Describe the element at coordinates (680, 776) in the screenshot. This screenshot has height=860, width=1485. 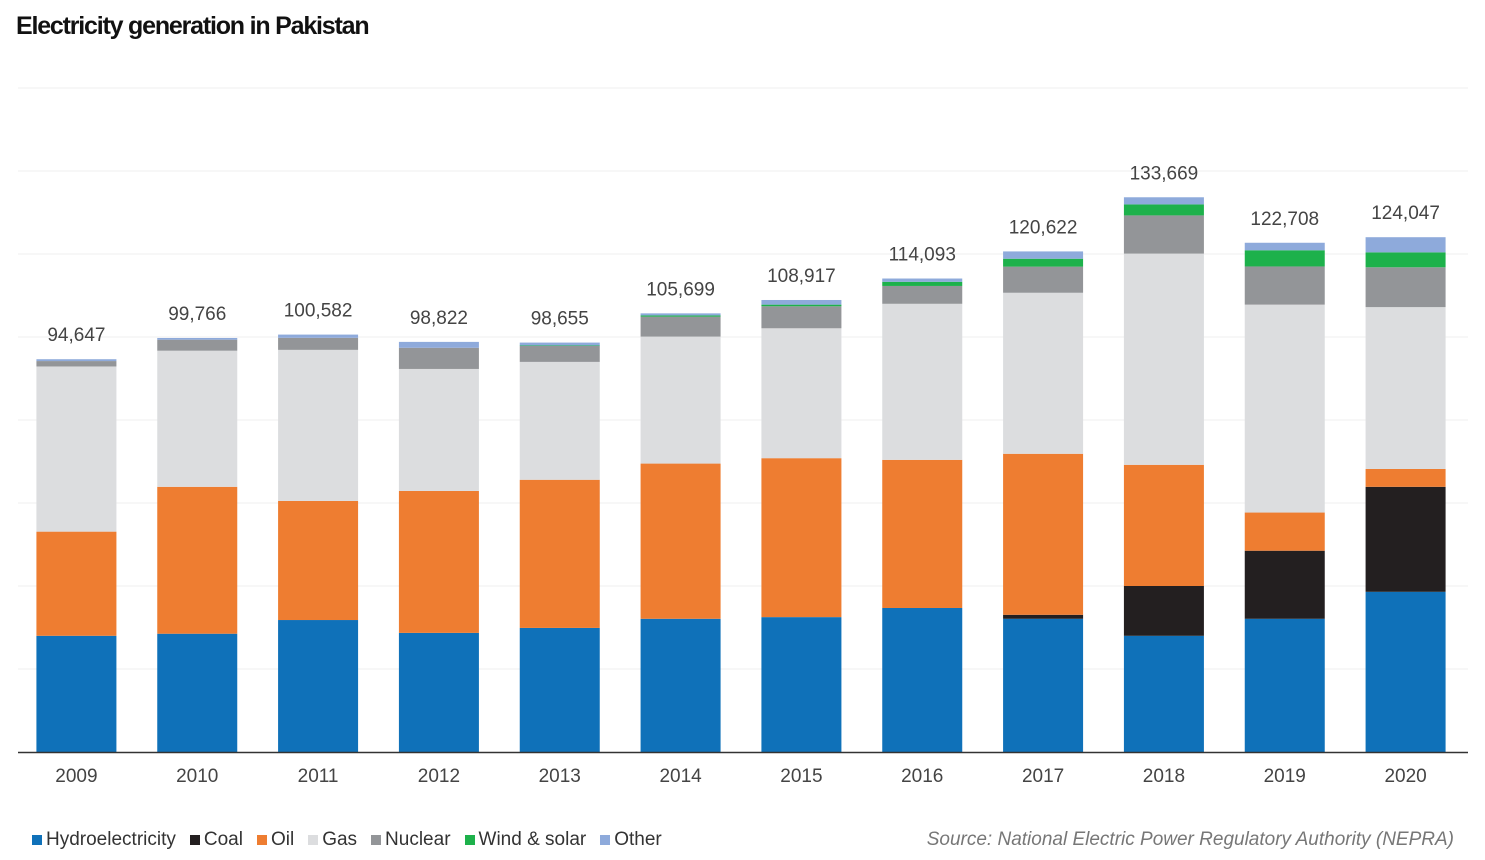
I see `x-tick-label: 2014` at that location.